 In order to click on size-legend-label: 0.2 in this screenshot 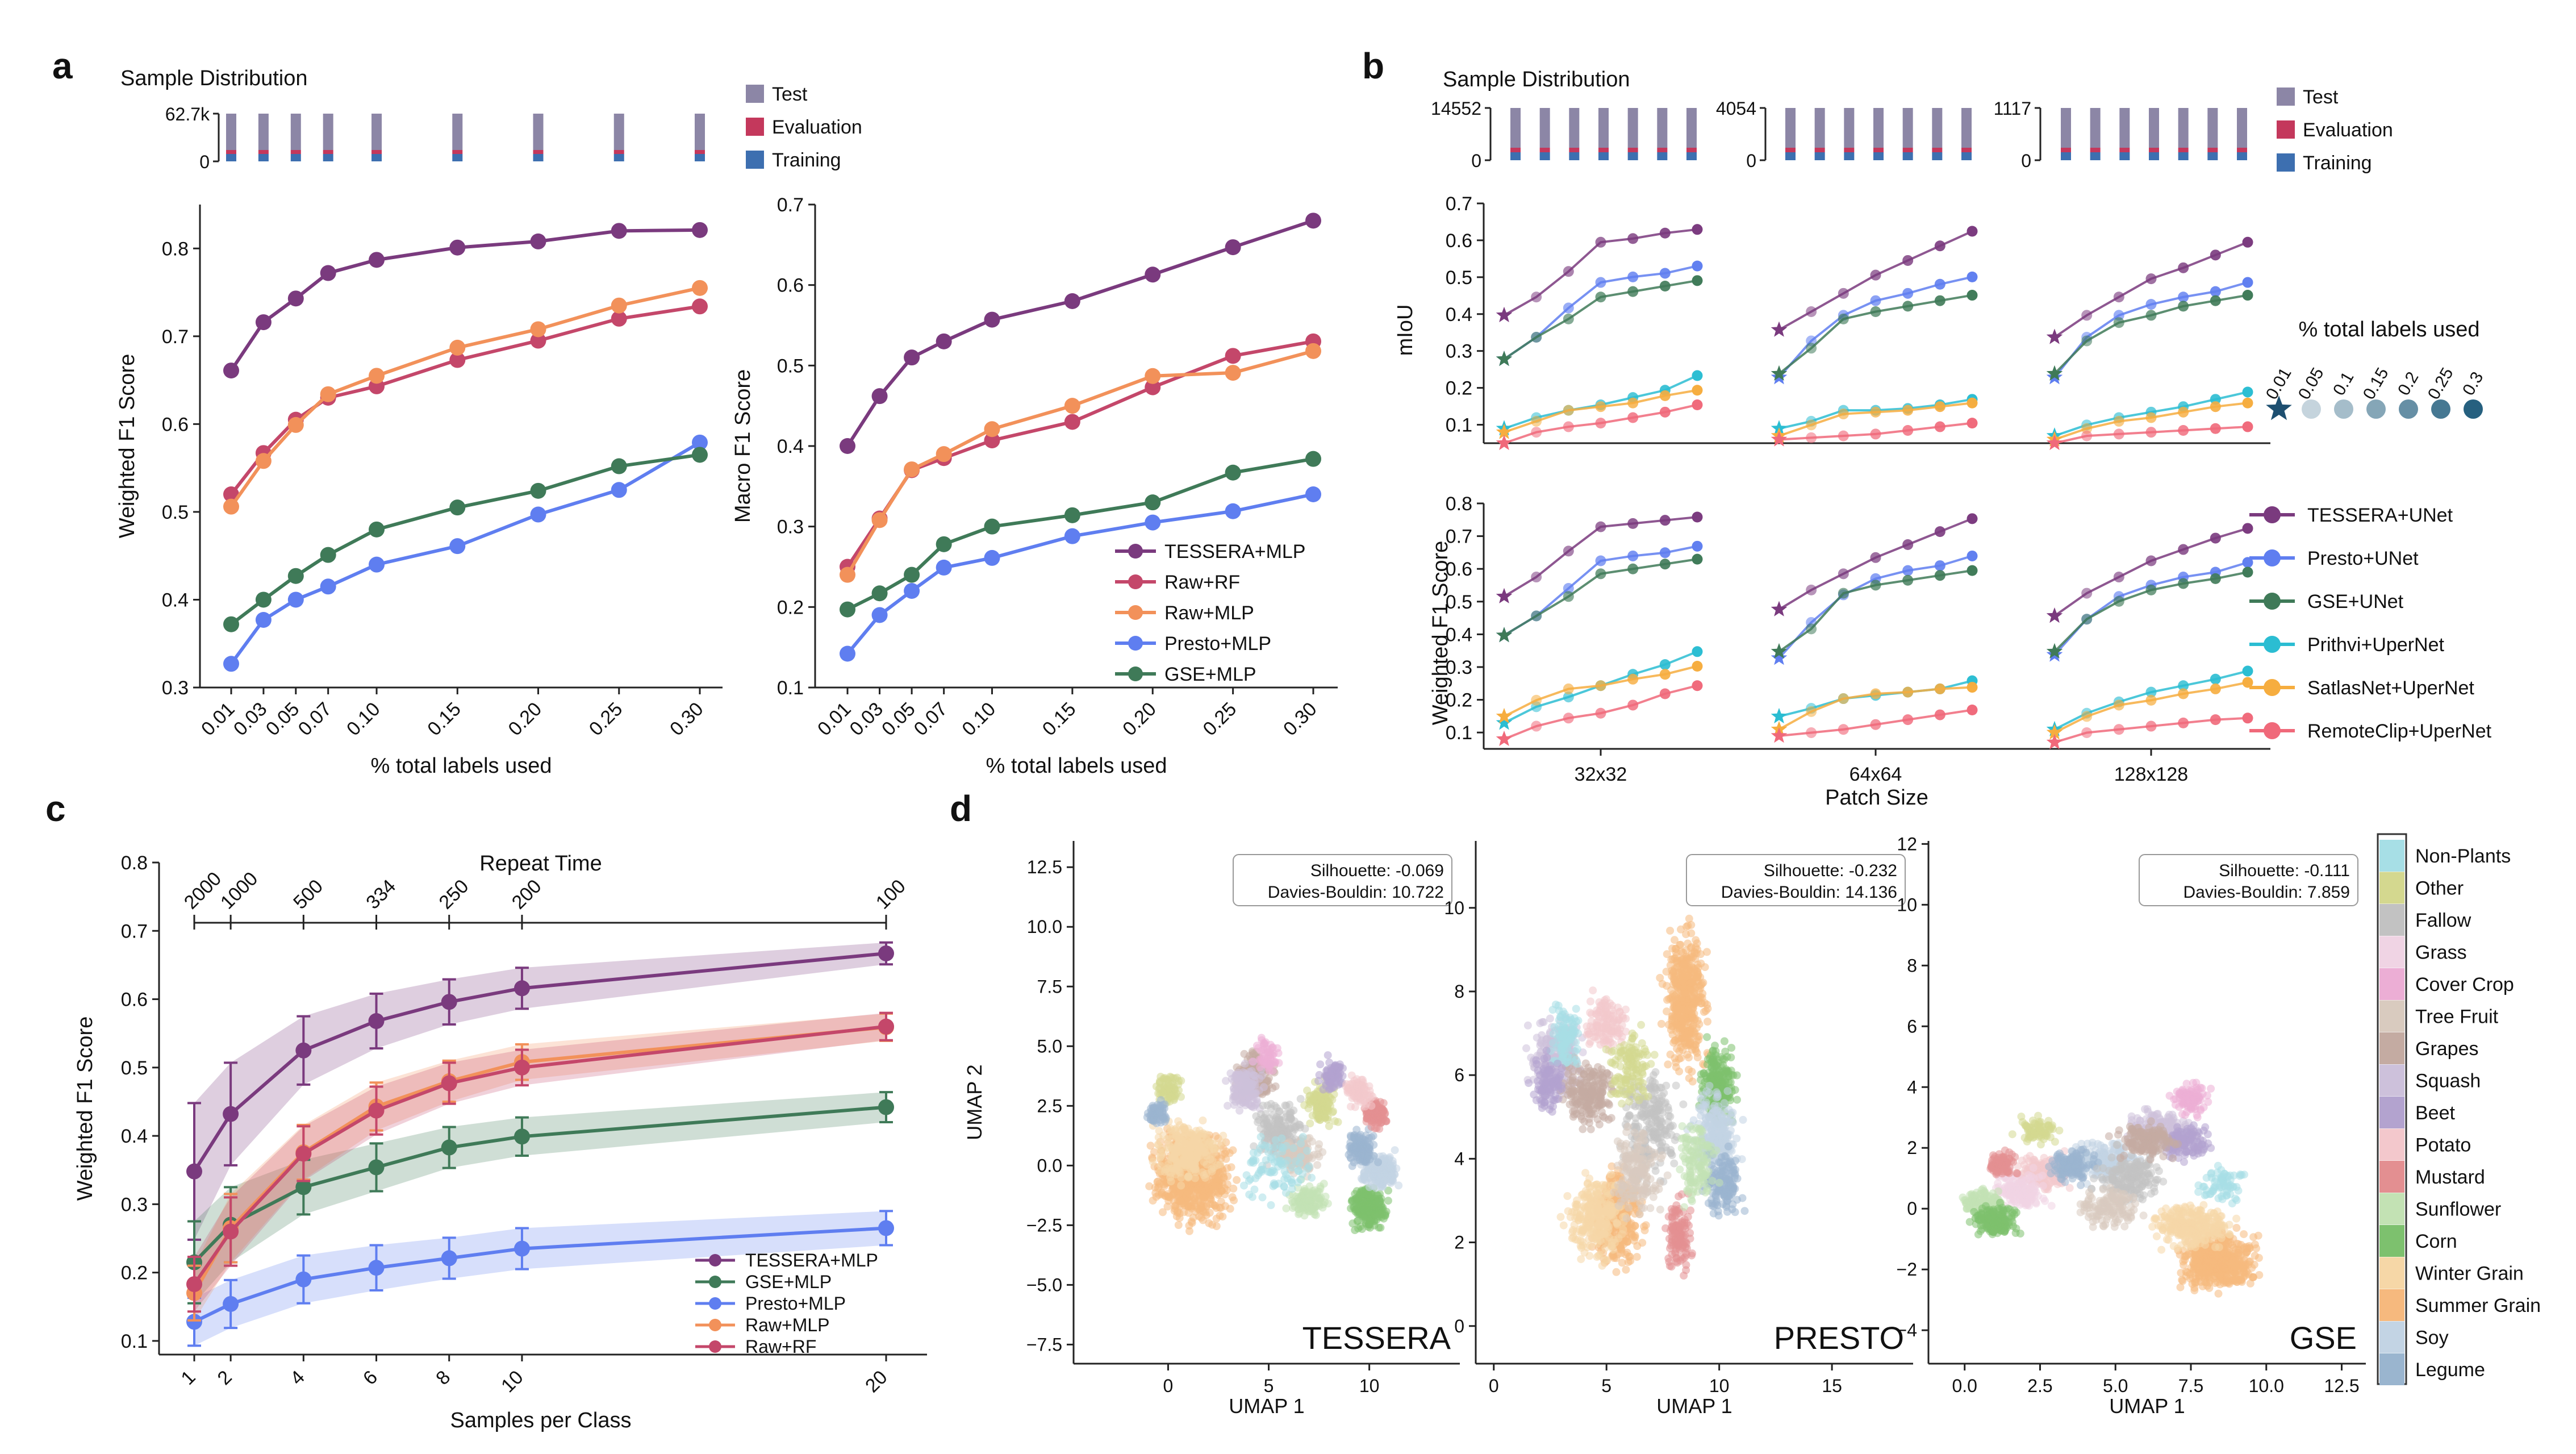, I will do `click(2408, 384)`.